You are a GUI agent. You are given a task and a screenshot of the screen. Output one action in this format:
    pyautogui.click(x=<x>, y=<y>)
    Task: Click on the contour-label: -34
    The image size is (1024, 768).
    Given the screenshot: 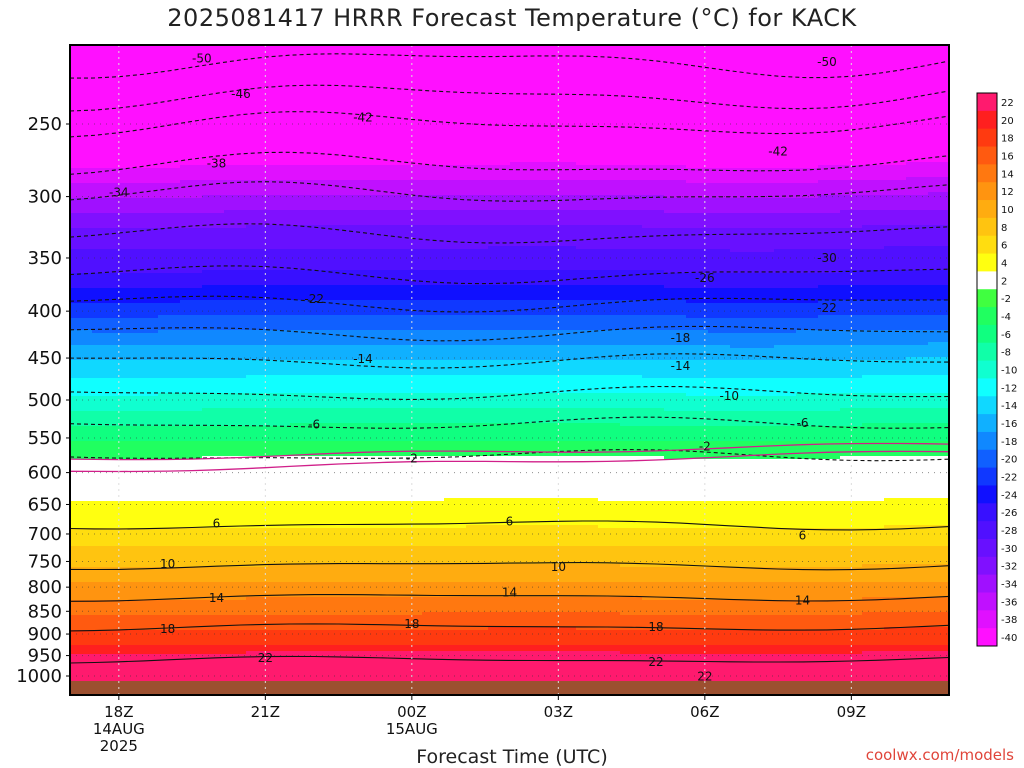 What is the action you would take?
    pyautogui.click(x=119, y=193)
    